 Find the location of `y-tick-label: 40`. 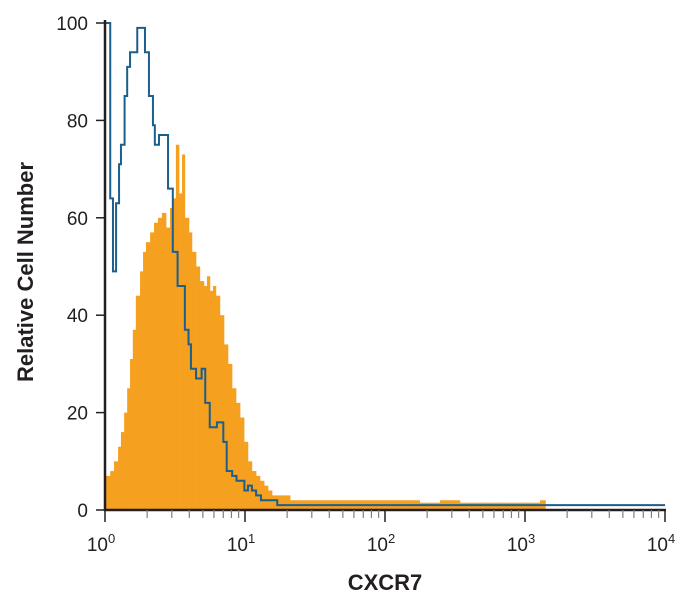

y-tick-label: 40 is located at coordinates (77, 316).